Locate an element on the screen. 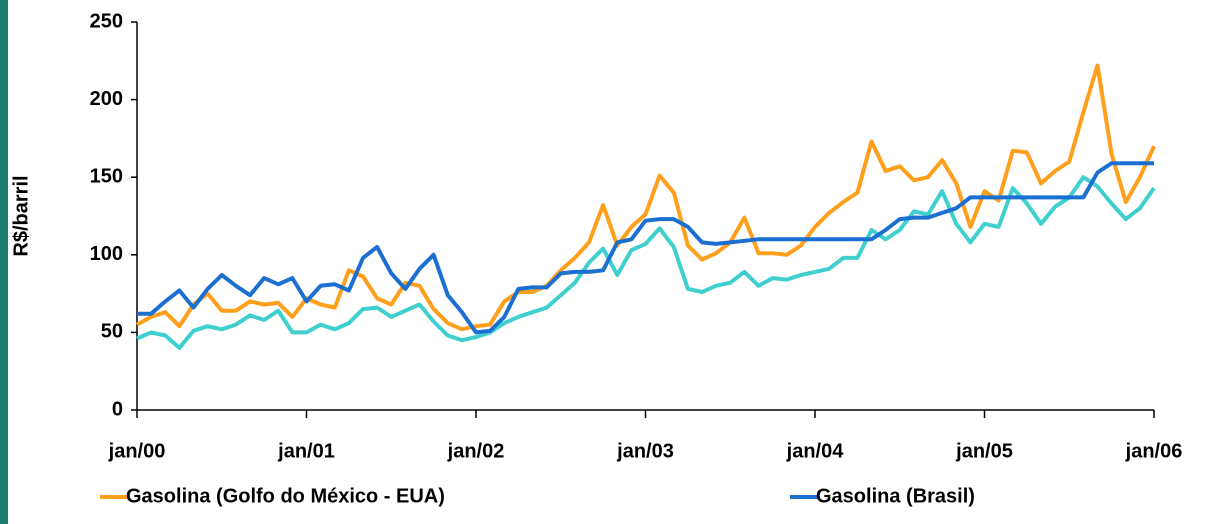  y-tick-label: 150 is located at coordinates (106, 176).